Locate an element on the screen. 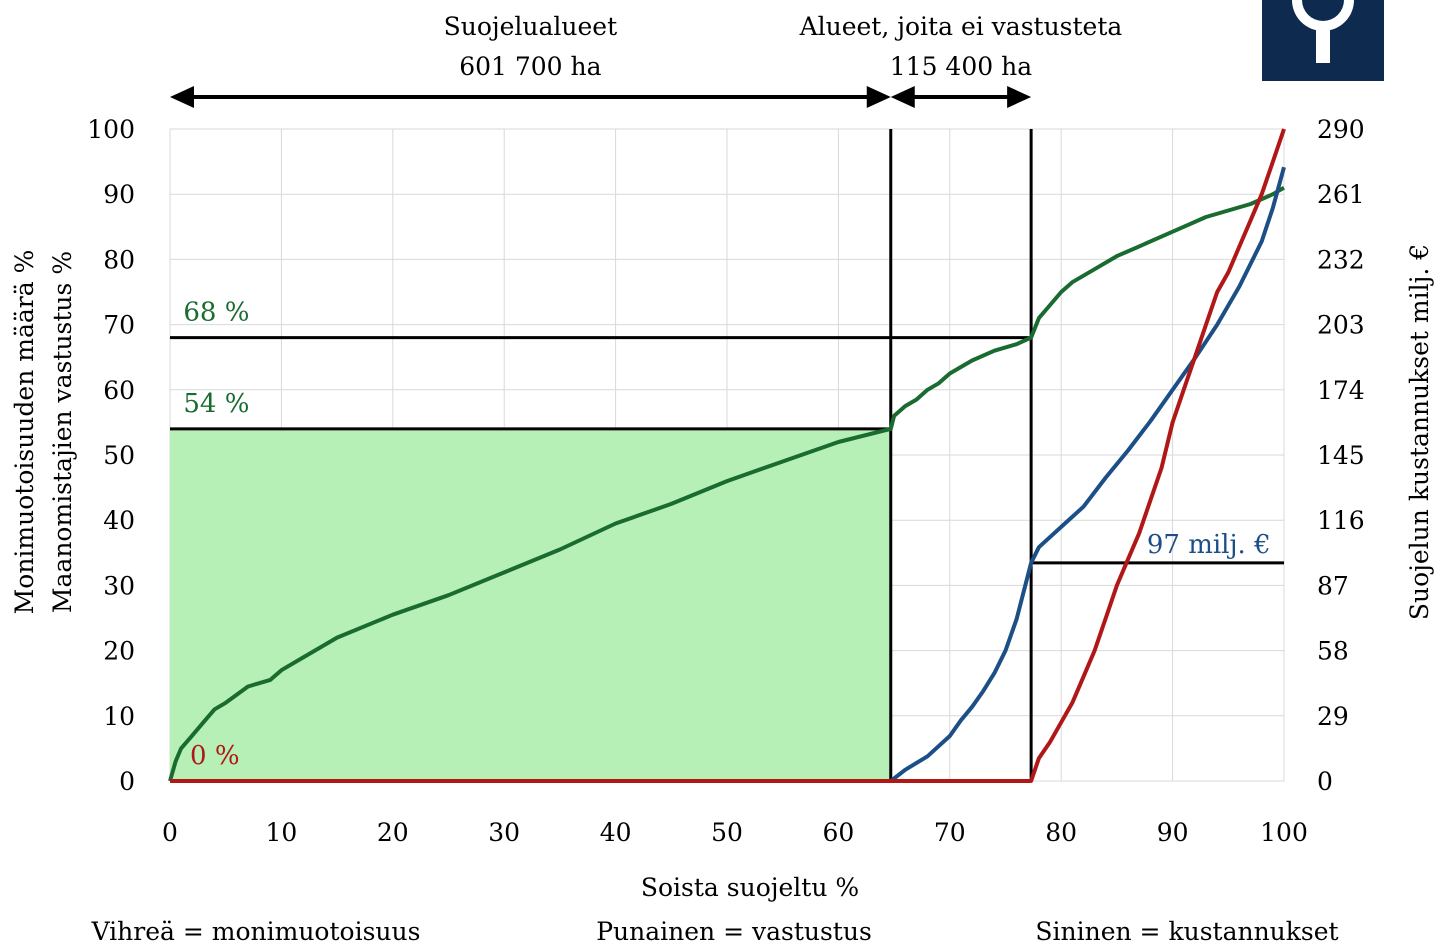 The height and width of the screenshot is (946, 1453). x-tick-label: 30 is located at coordinates (504, 832).